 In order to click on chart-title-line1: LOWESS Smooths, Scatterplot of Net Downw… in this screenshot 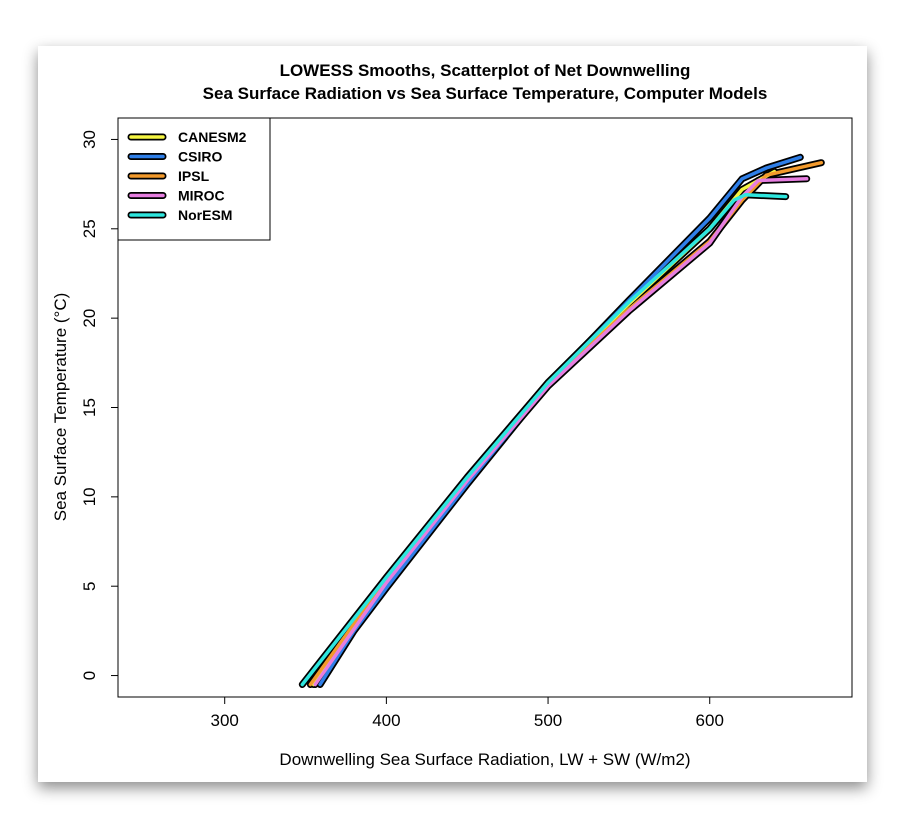, I will do `click(485, 70)`.